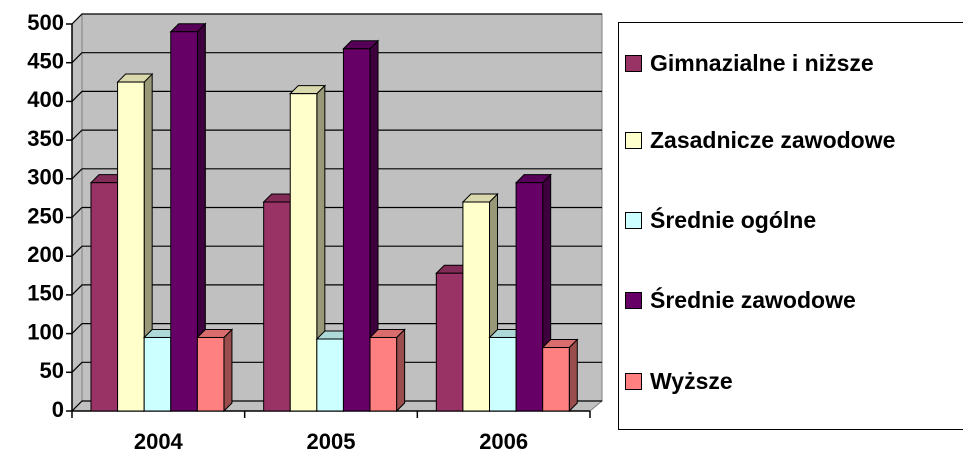 This screenshot has height=459, width=963. What do you see at coordinates (773, 140) in the screenshot?
I see `legend-label: Zasadnicze zawodowe` at bounding box center [773, 140].